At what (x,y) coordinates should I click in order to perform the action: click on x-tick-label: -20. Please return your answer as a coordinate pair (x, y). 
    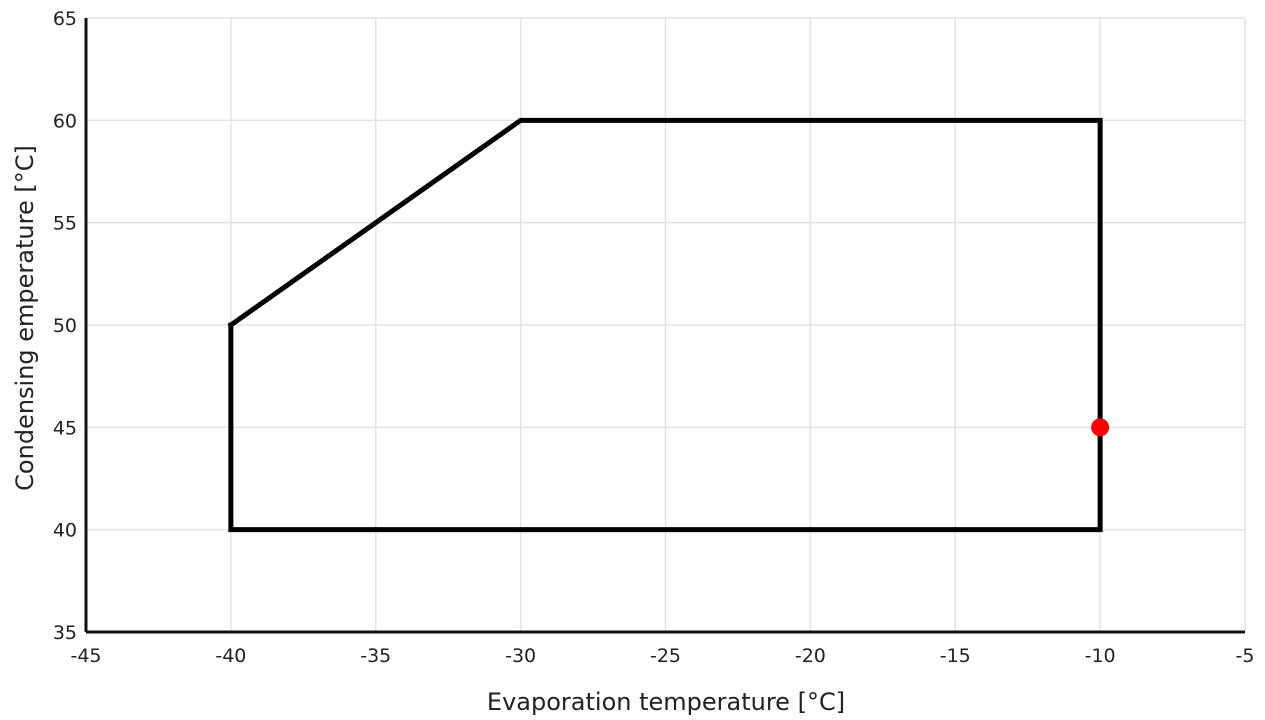
    Looking at the image, I should click on (810, 656).